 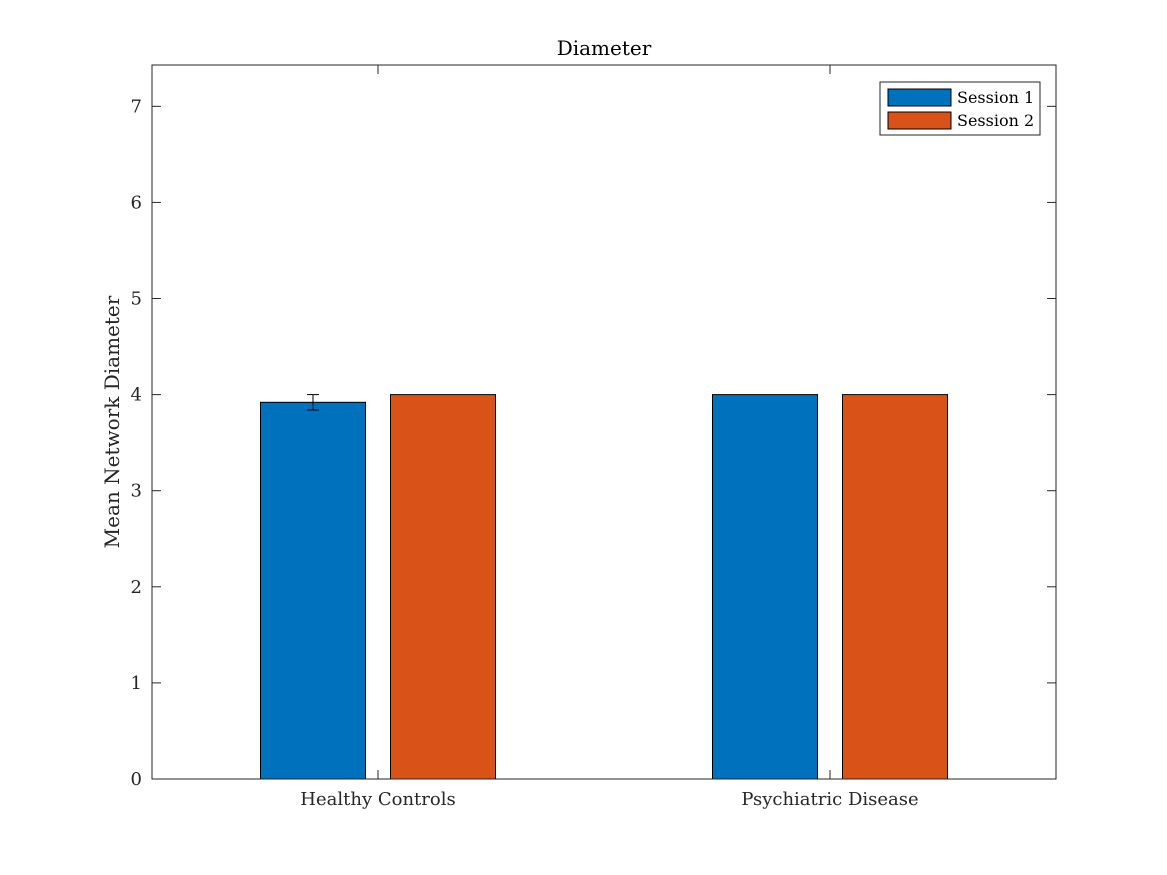 I want to click on y-tick-label: 7, so click(x=136, y=106).